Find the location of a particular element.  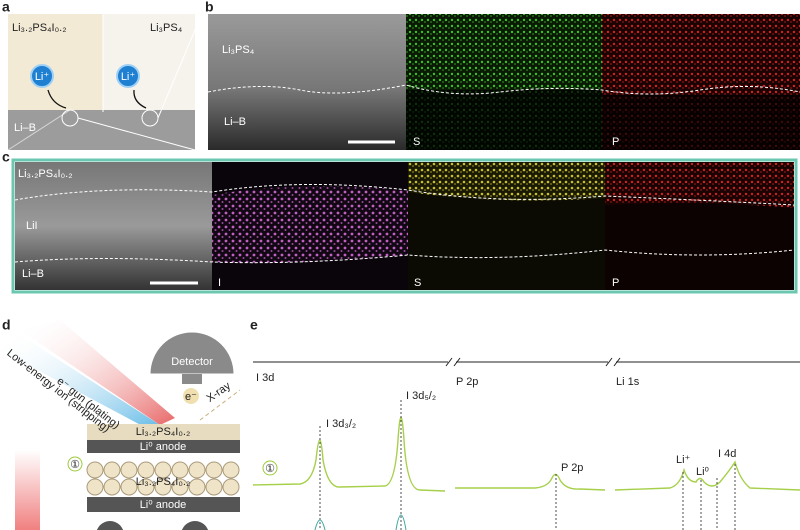

panel-label: b is located at coordinates (209, 7).